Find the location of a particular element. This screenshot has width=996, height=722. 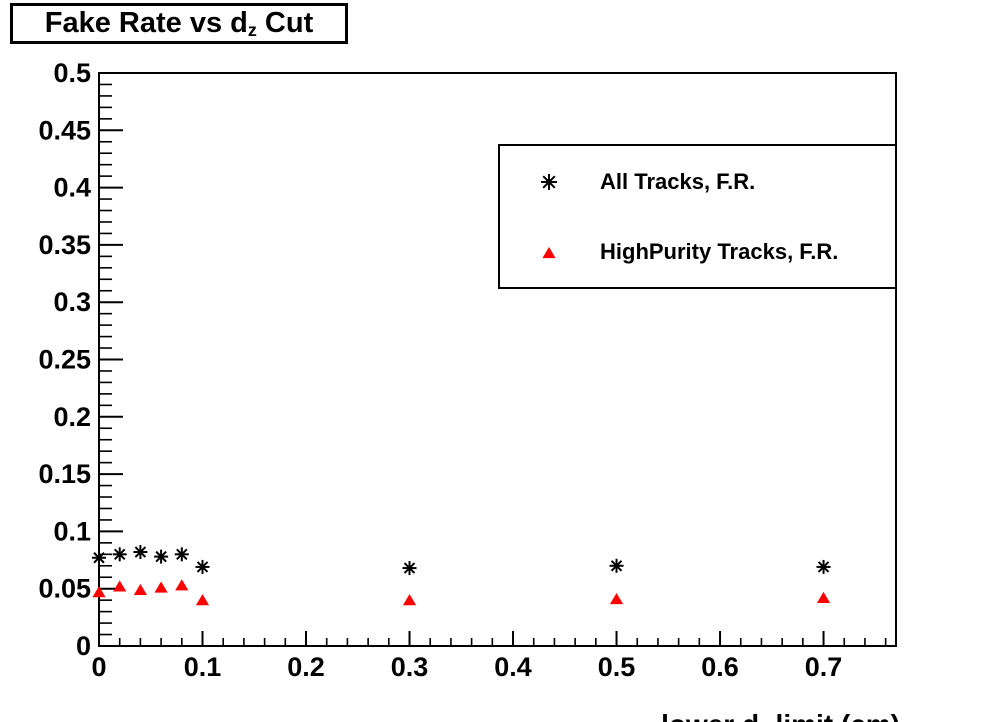

legend-label: All Tracks, F.R. is located at coordinates (678, 181).